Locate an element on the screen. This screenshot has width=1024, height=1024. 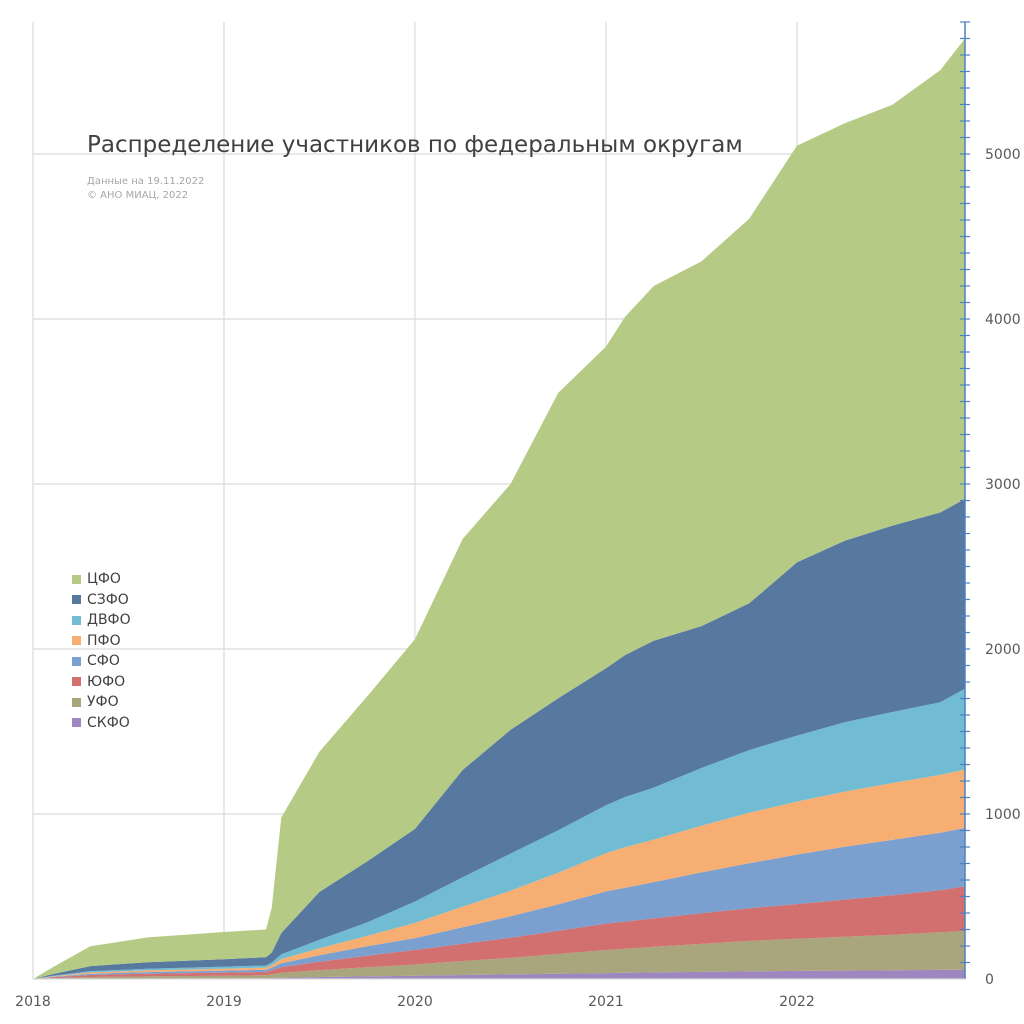
y-tick-label: 2000 is located at coordinates (1003, 650).